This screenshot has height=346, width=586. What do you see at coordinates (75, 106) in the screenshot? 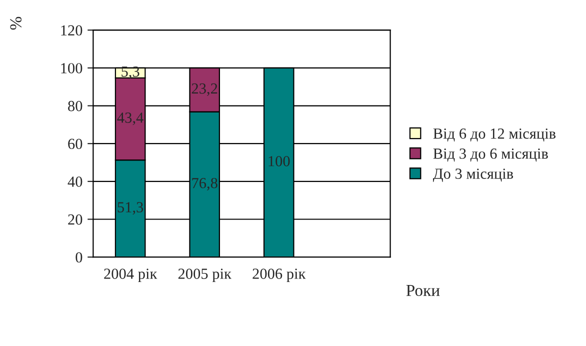
I see `y-tick-label: 80` at bounding box center [75, 106].